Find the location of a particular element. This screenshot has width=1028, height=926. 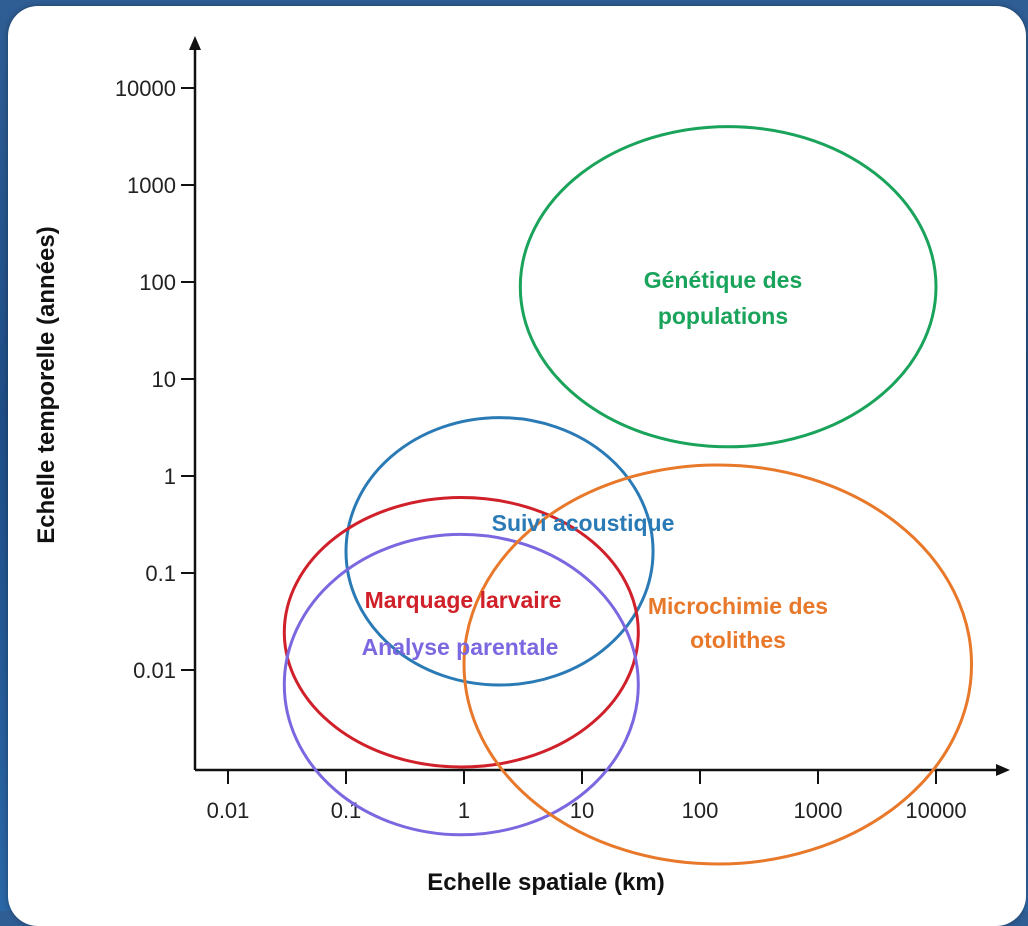

region-genetique-label: Génétique des is located at coordinates (723, 280).